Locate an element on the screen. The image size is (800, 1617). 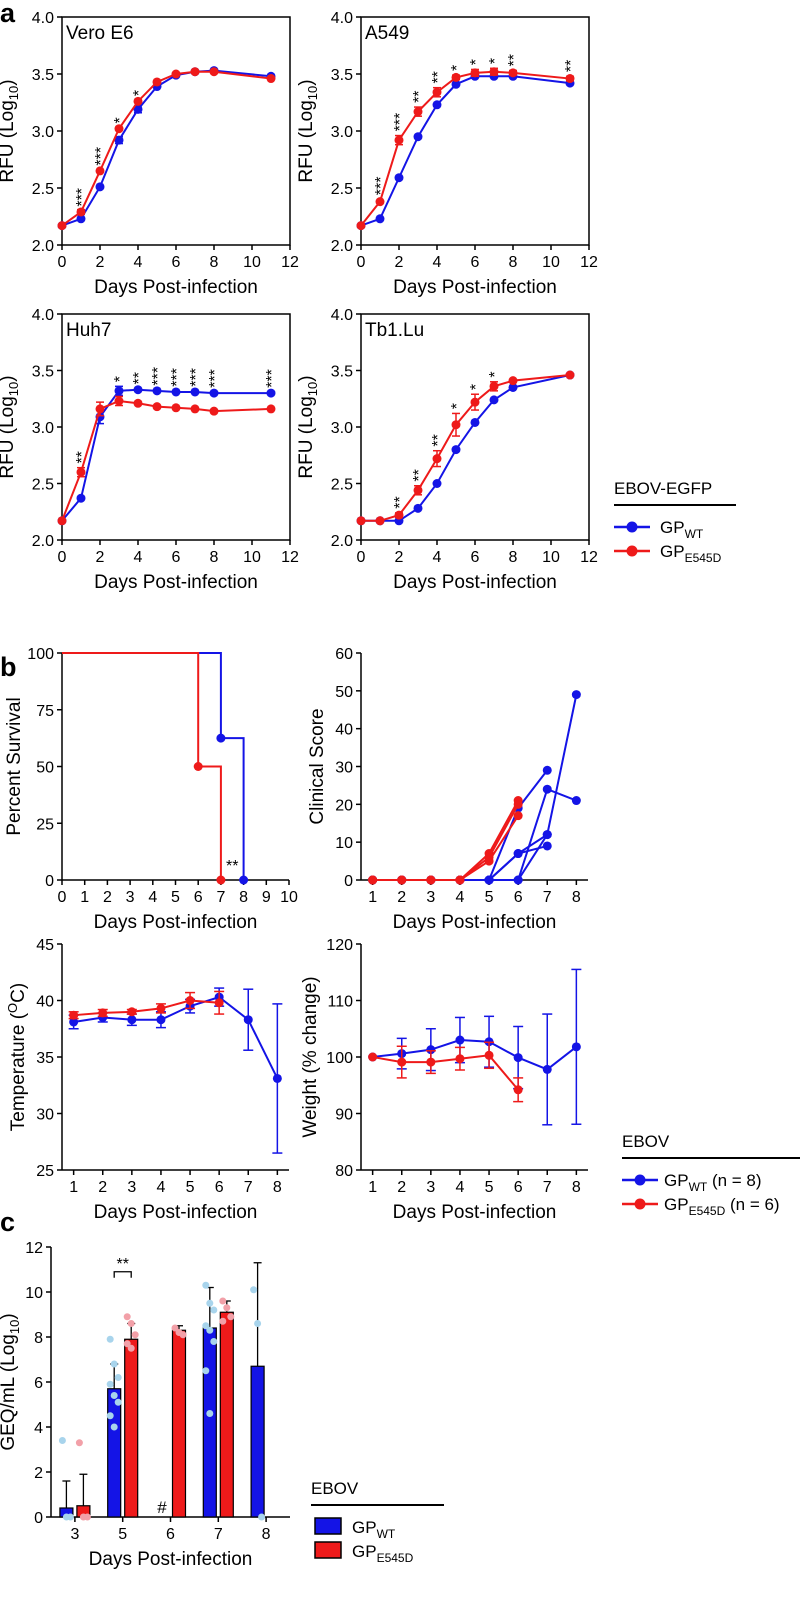
y-tick-label: 2.5 is located at coordinates (43, 189).